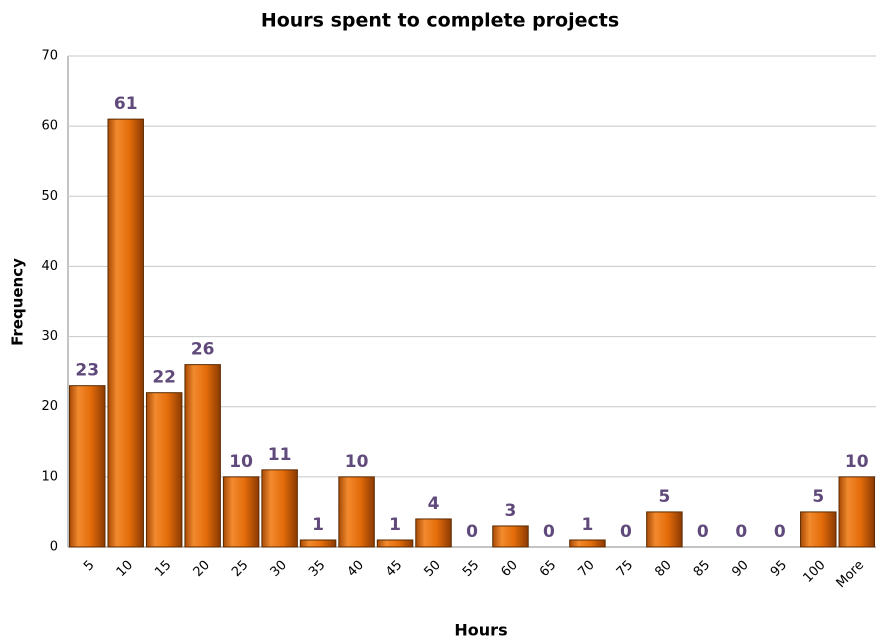  Describe the element at coordinates (440, 21) in the screenshot. I see `chart-title: Hours spent to complete projects` at that location.